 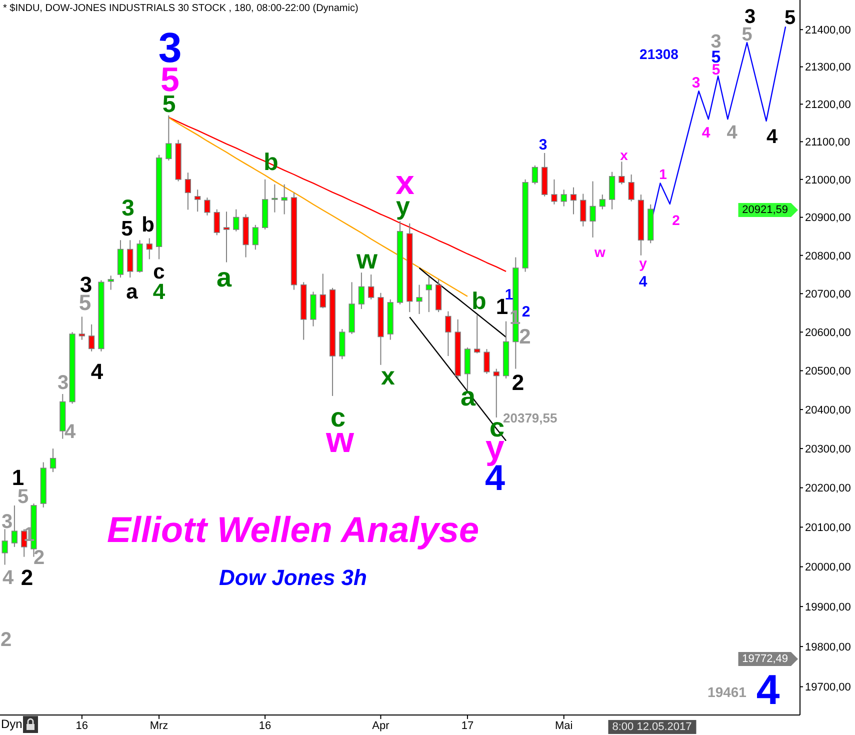 I want to click on y-tick-label: 20000,00, so click(x=828, y=568).